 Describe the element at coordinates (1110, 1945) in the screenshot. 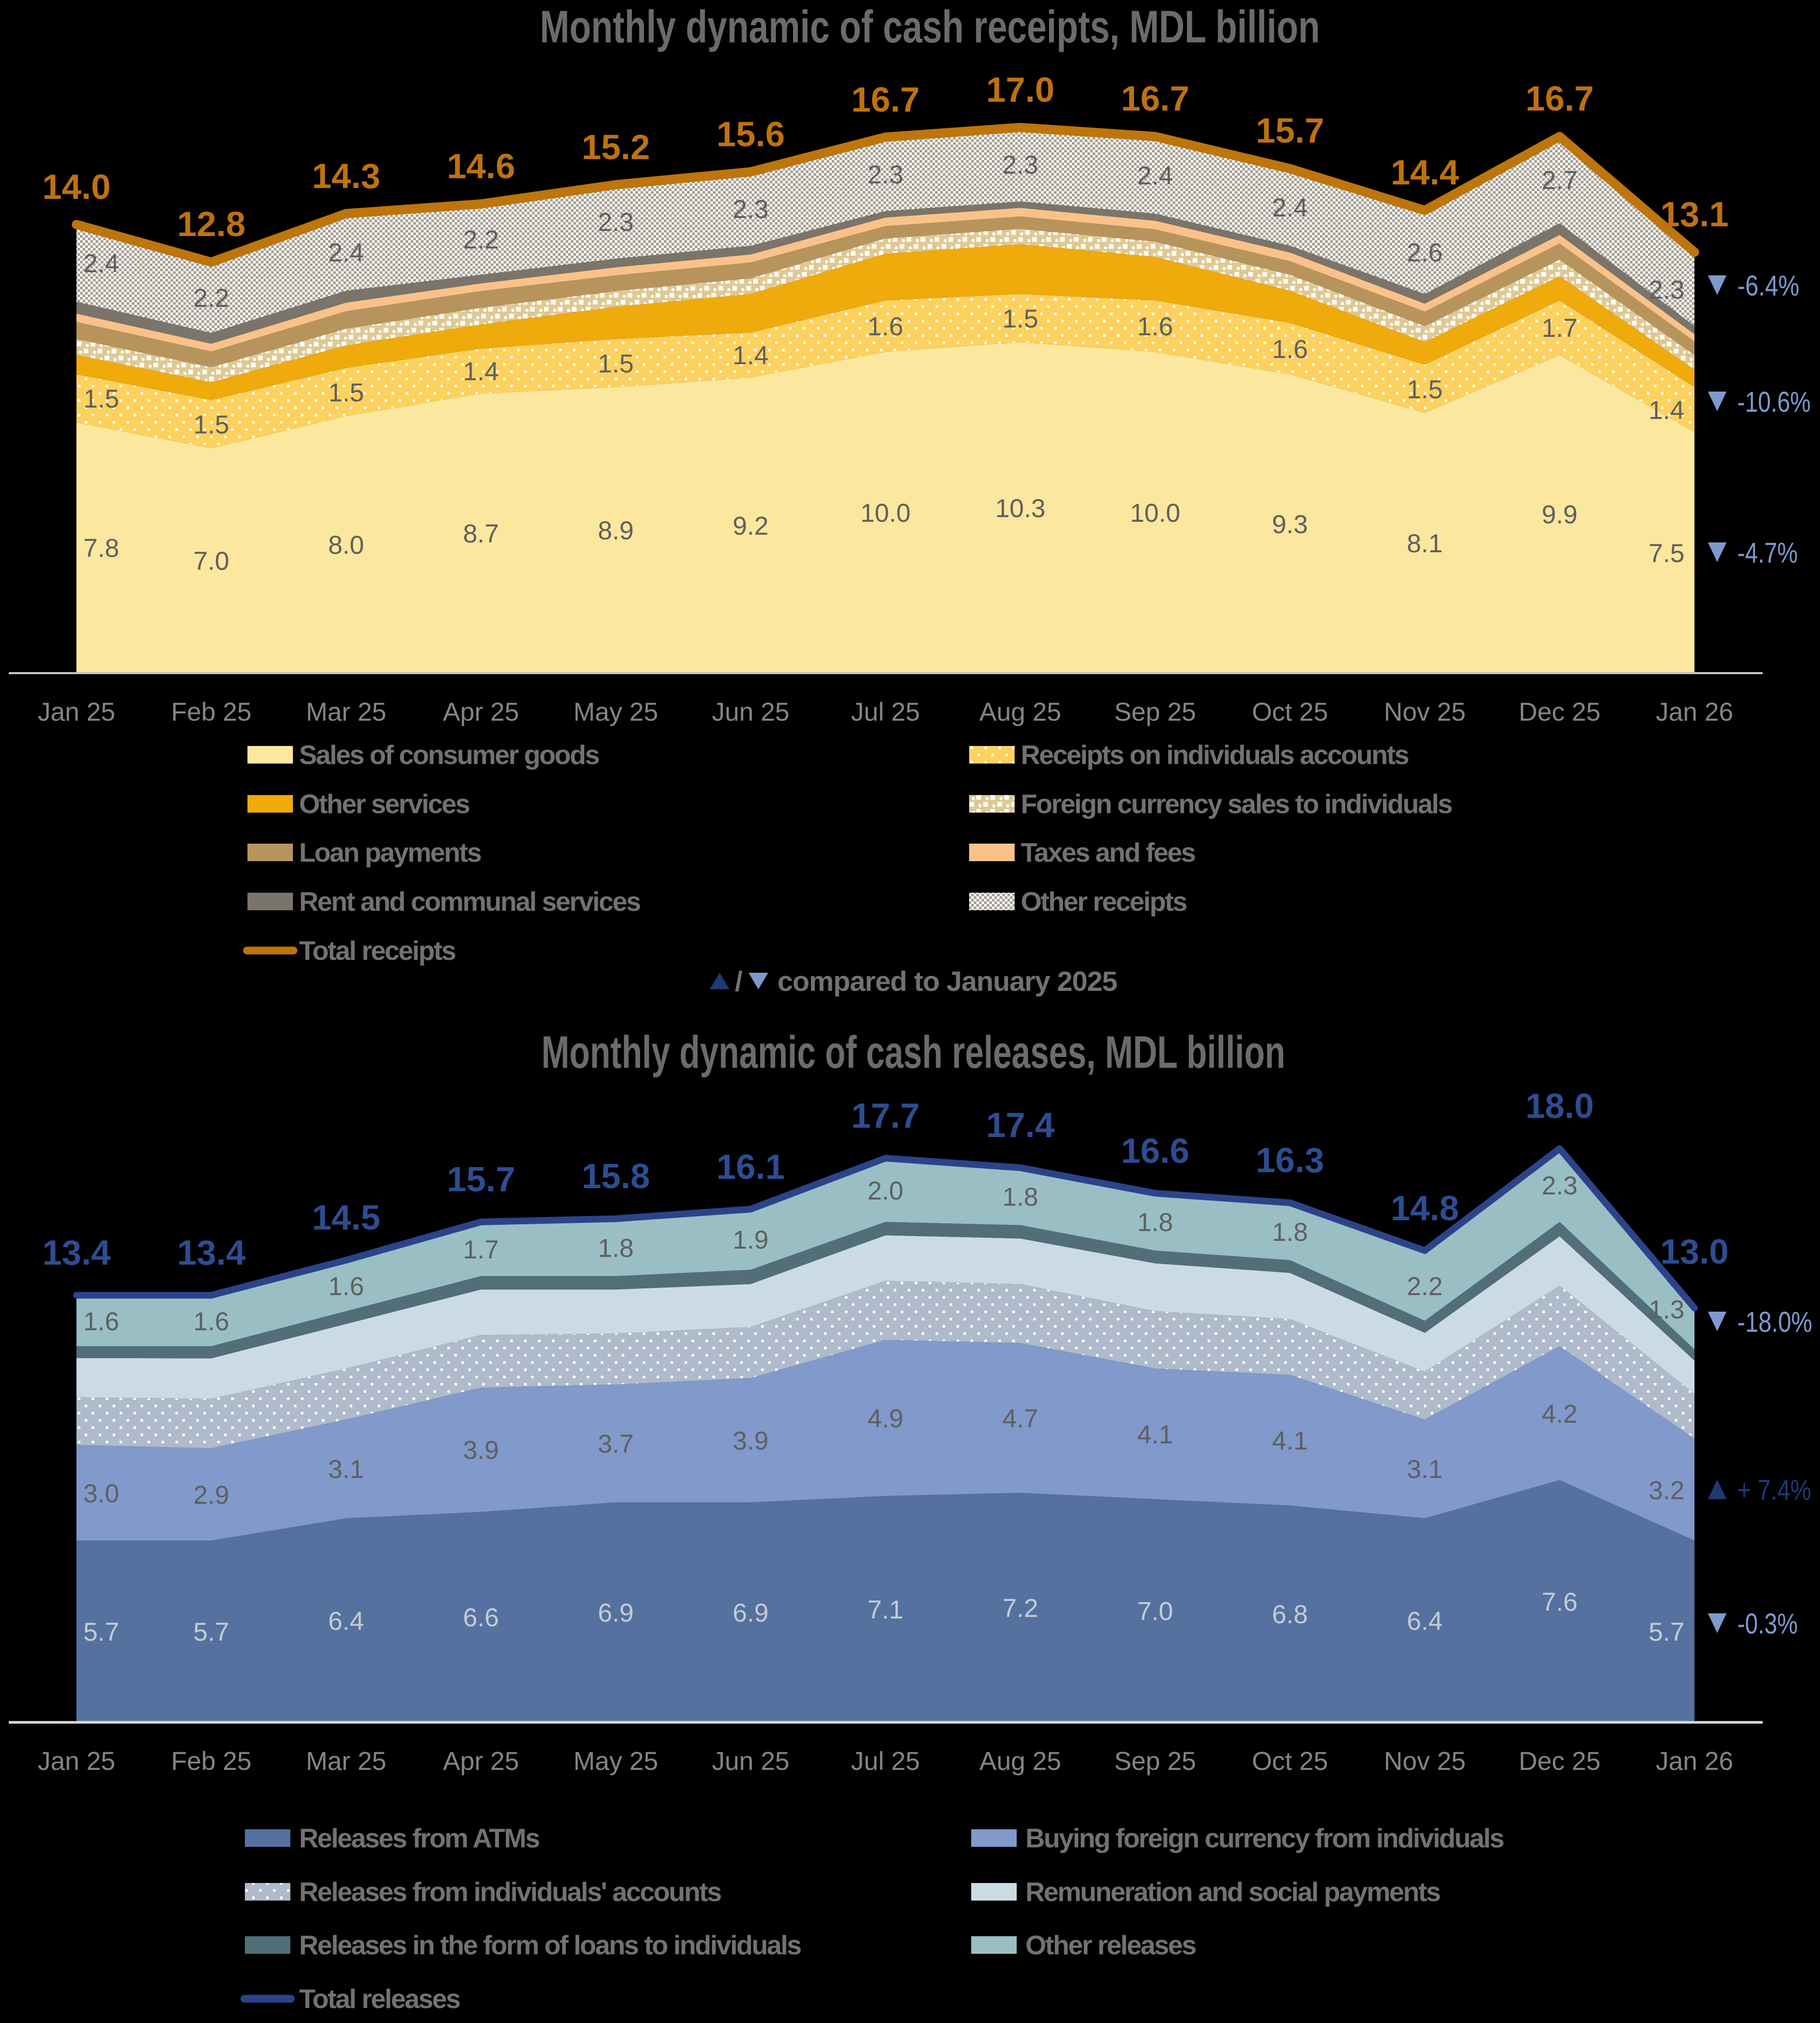

I see `svg-text: Other releases` at that location.